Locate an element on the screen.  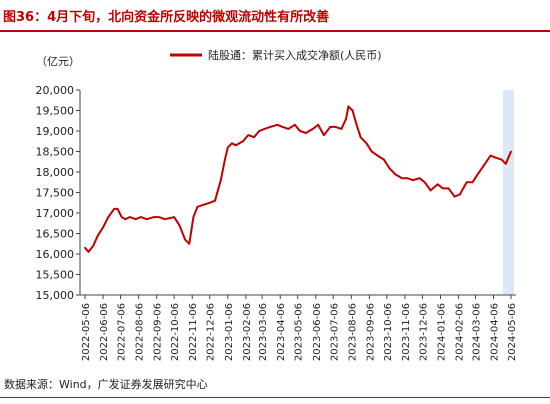
x-tick-label: 2024-05-06 is located at coordinates (512, 332).